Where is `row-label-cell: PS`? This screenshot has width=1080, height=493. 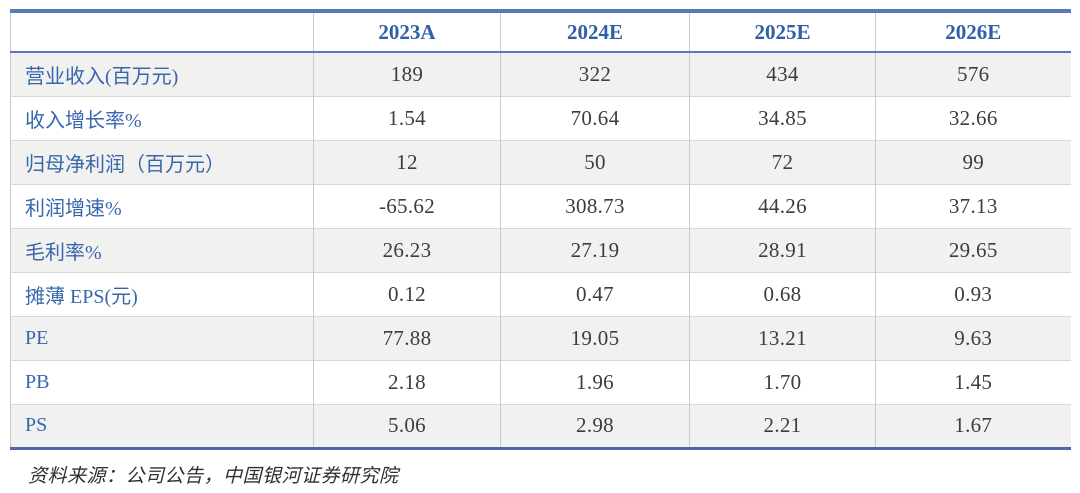
row-label-cell: PS is located at coordinates (162, 425).